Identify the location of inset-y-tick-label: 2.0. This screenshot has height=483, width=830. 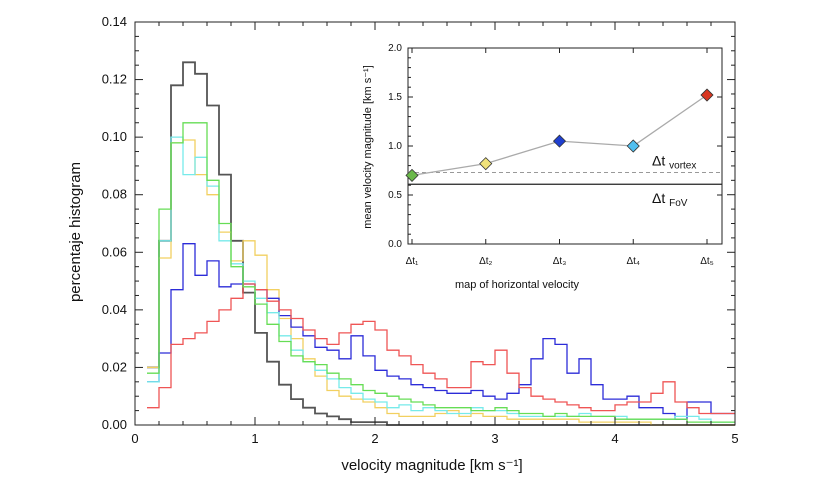
(395, 48).